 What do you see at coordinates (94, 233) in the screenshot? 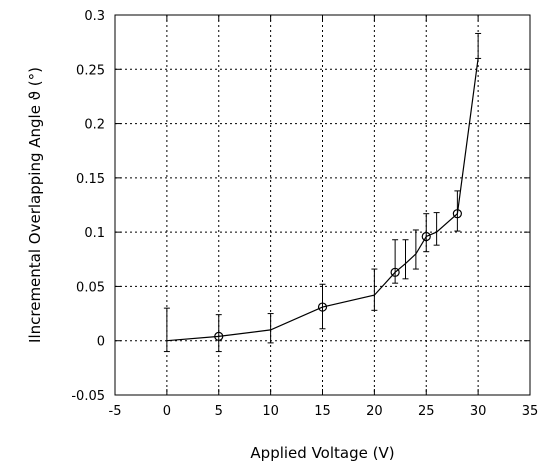
I see `y-tick-label: 0.1` at bounding box center [94, 233].